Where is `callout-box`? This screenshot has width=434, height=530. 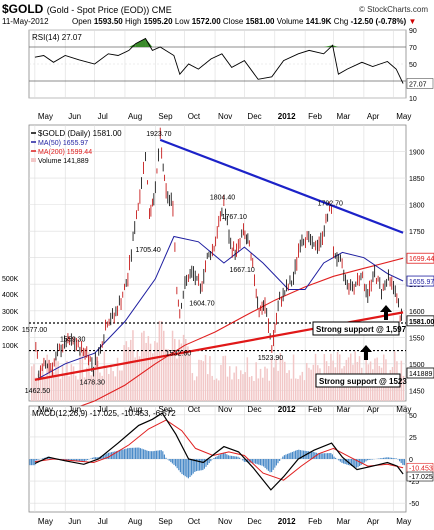 callout-box is located at coordinates (356, 328).